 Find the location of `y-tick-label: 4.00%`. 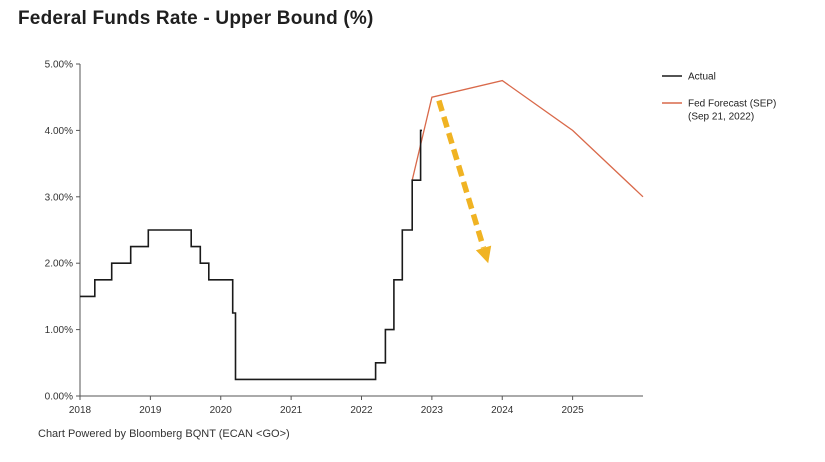

y-tick-label: 4.00% is located at coordinates (59, 131).